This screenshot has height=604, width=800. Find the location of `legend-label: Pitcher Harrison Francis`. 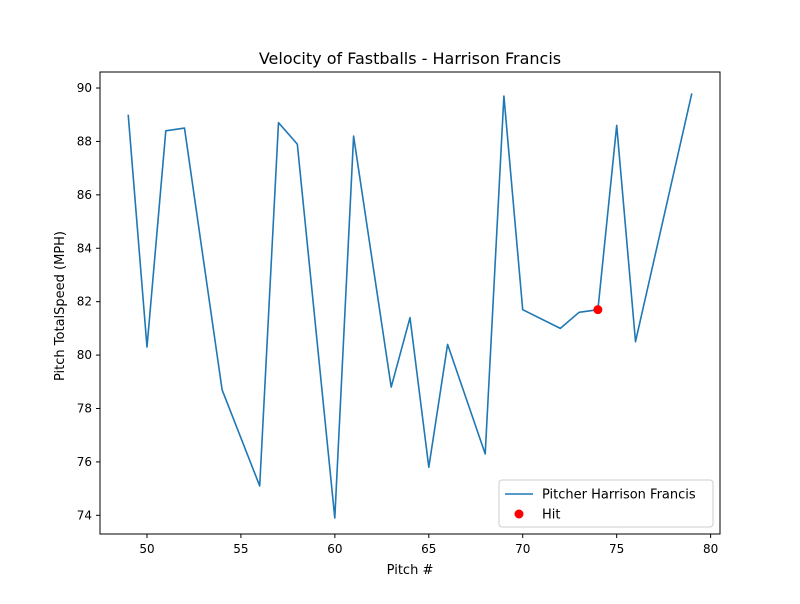

legend-label: Pitcher Harrison Francis is located at coordinates (619, 495).